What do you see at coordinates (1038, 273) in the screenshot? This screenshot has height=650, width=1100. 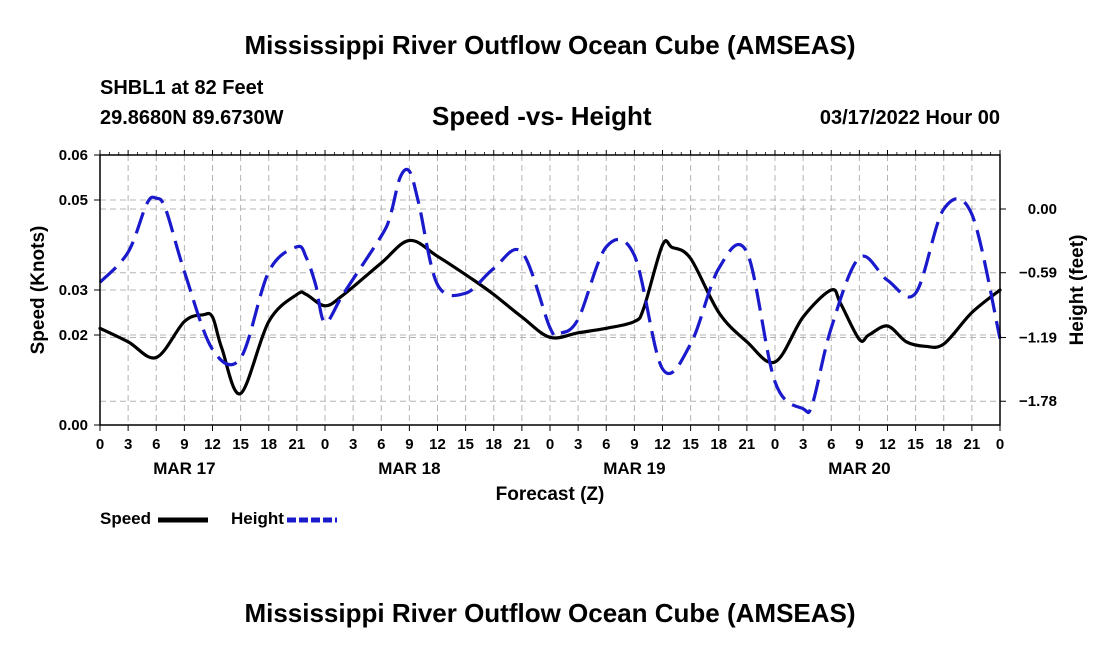 I see `y2-tick-label: −0.59` at bounding box center [1038, 273].